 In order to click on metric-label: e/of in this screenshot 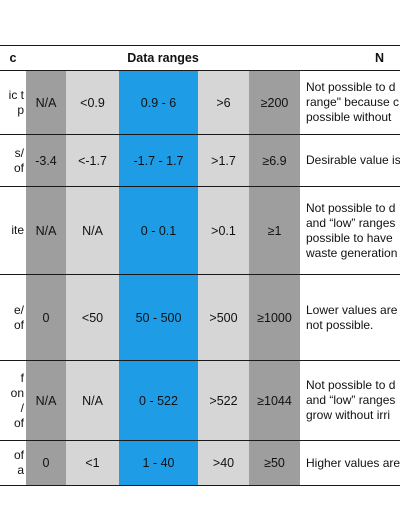, I will do `click(13, 317)`.